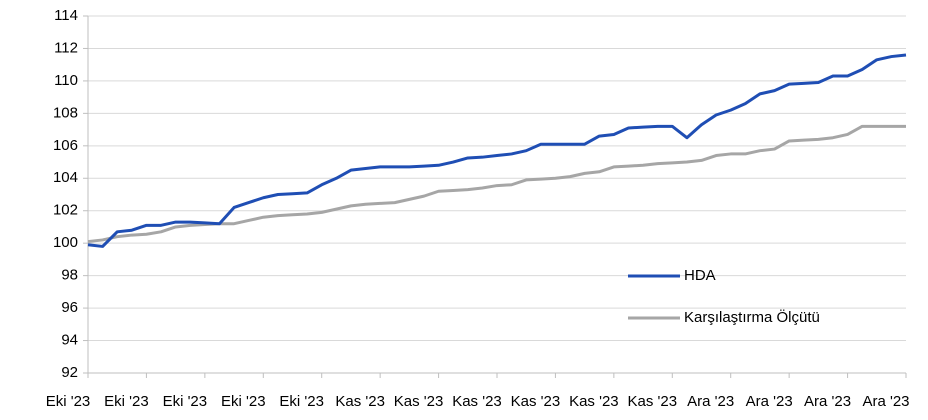 The width and height of the screenshot is (928, 420). I want to click on y-tick-label: 96, so click(69, 307).